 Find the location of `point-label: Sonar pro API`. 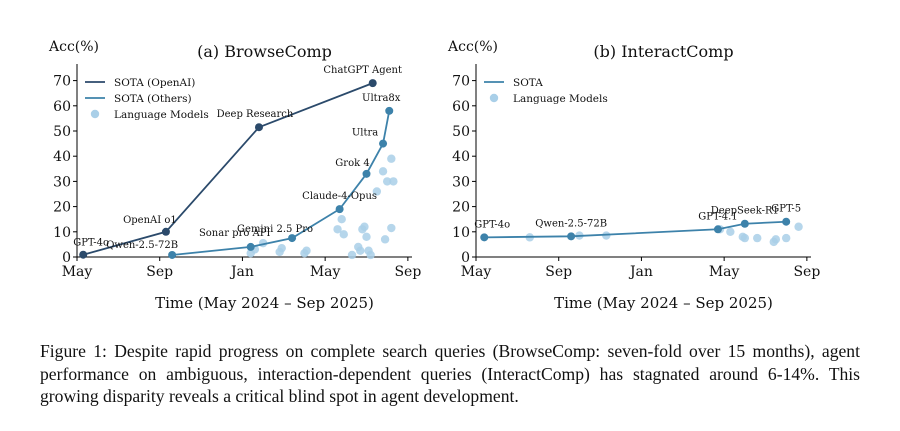

point-label: Sonar pro API is located at coordinates (235, 233).